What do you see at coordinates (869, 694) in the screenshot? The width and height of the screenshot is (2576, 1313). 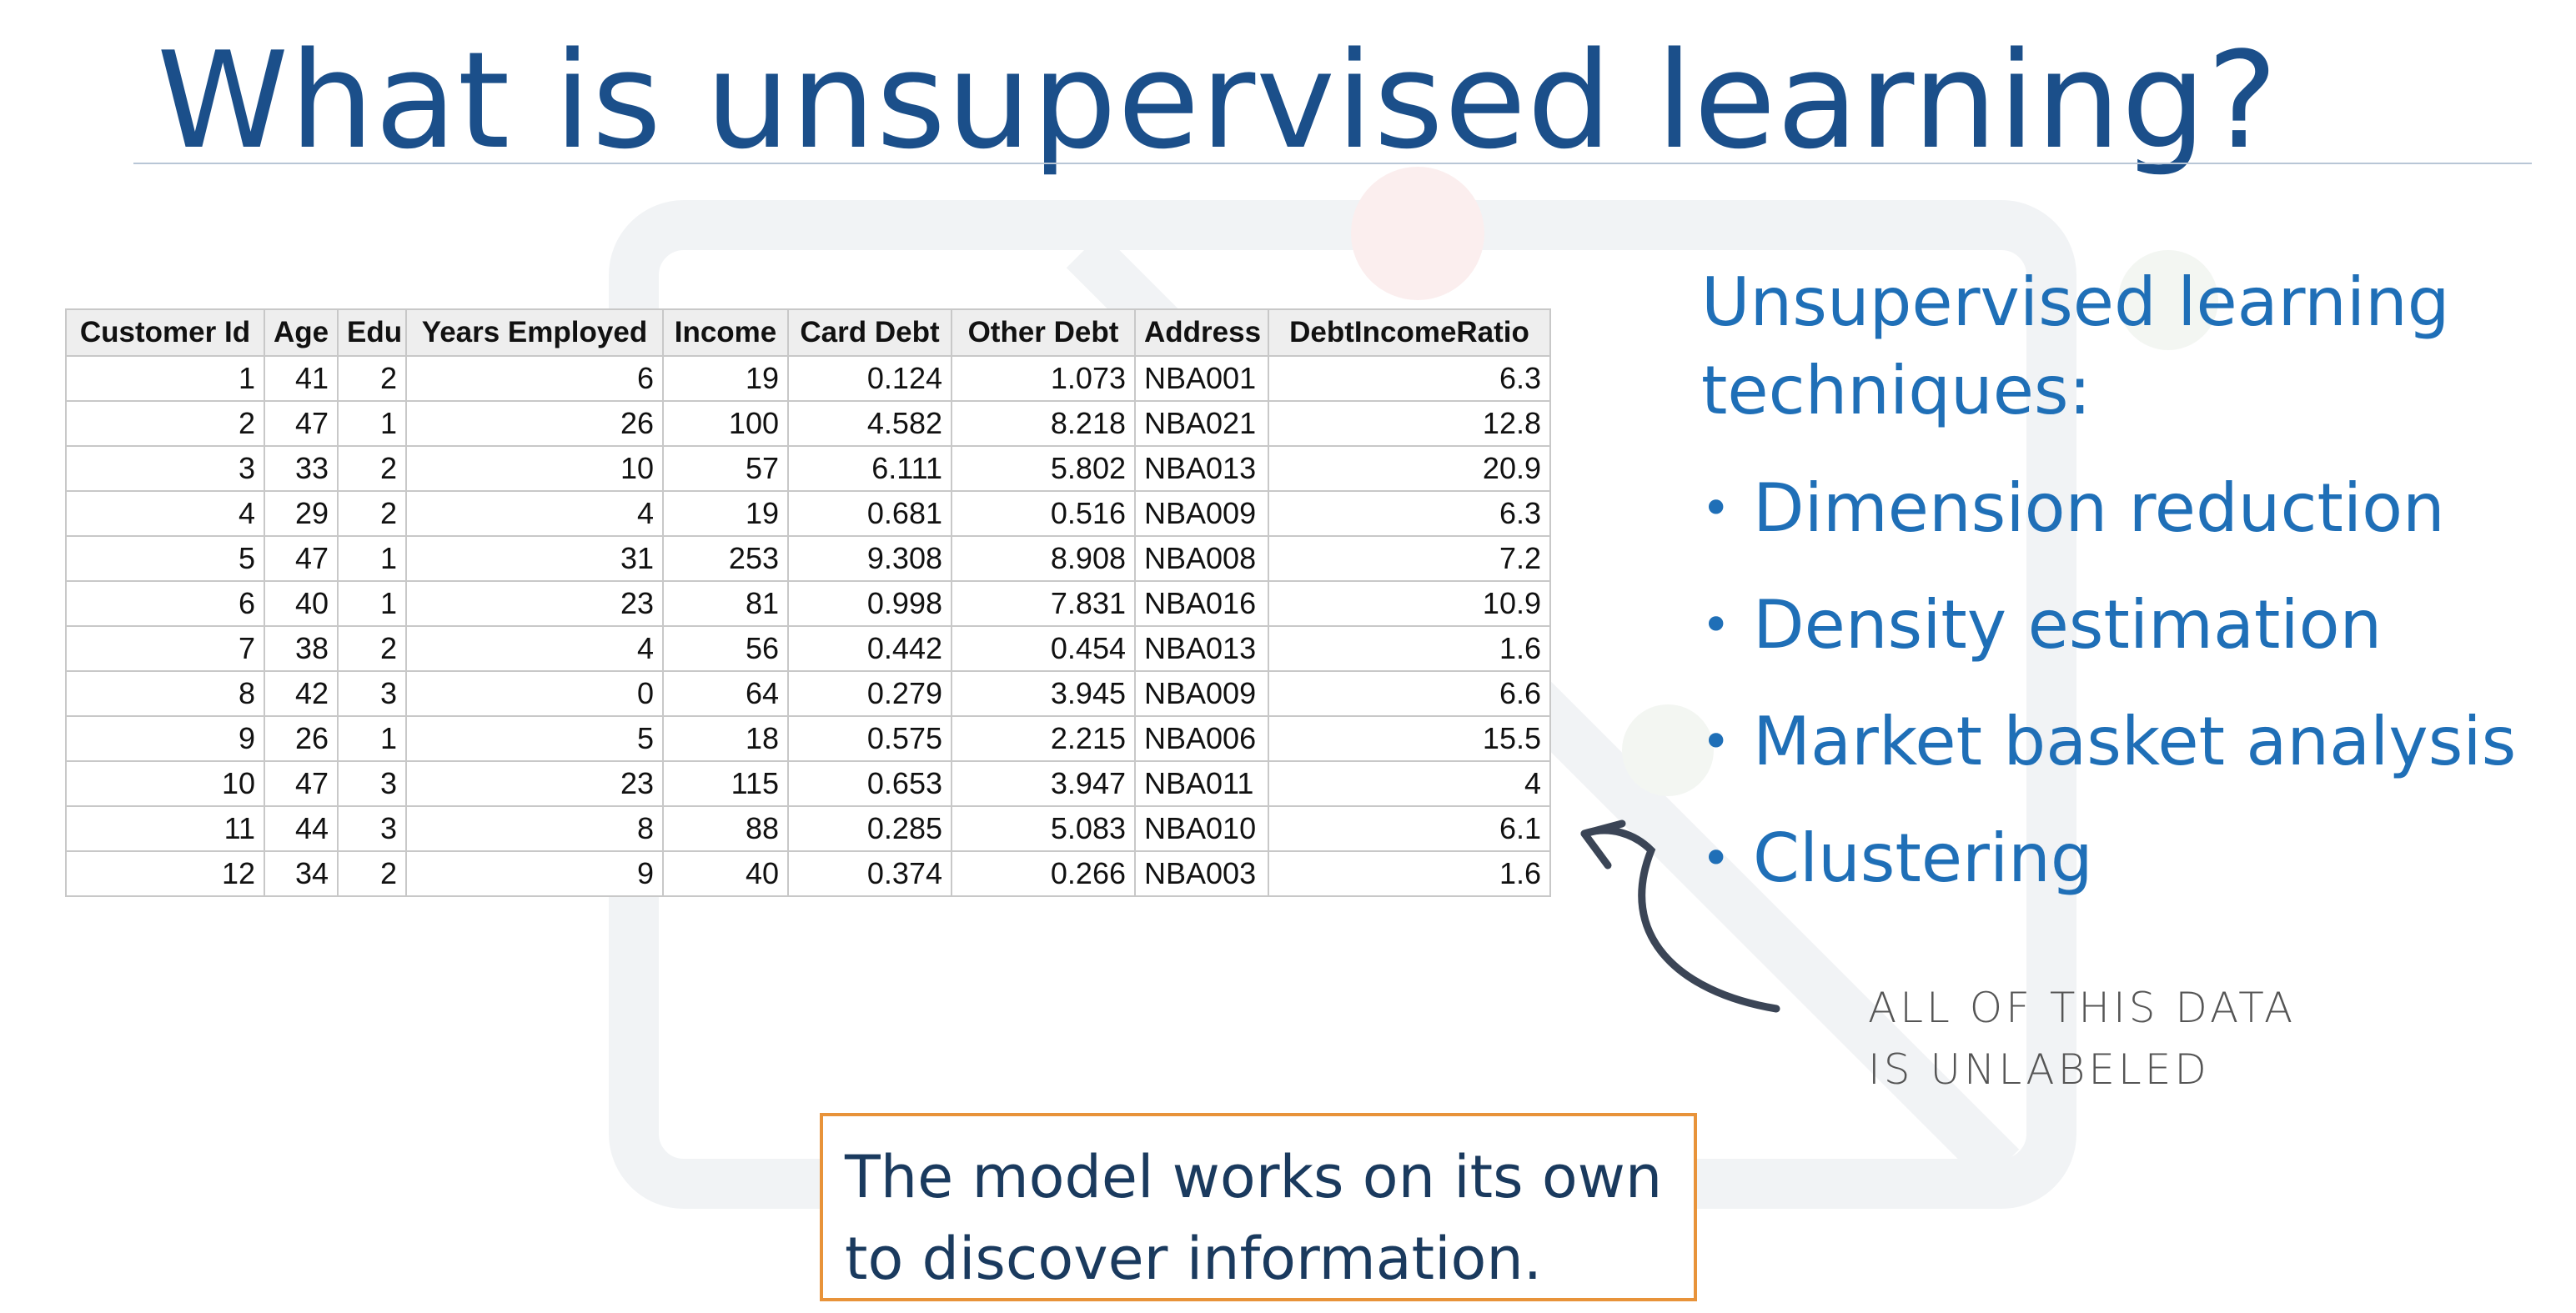 I see `table-cell: 0.279` at bounding box center [869, 694].